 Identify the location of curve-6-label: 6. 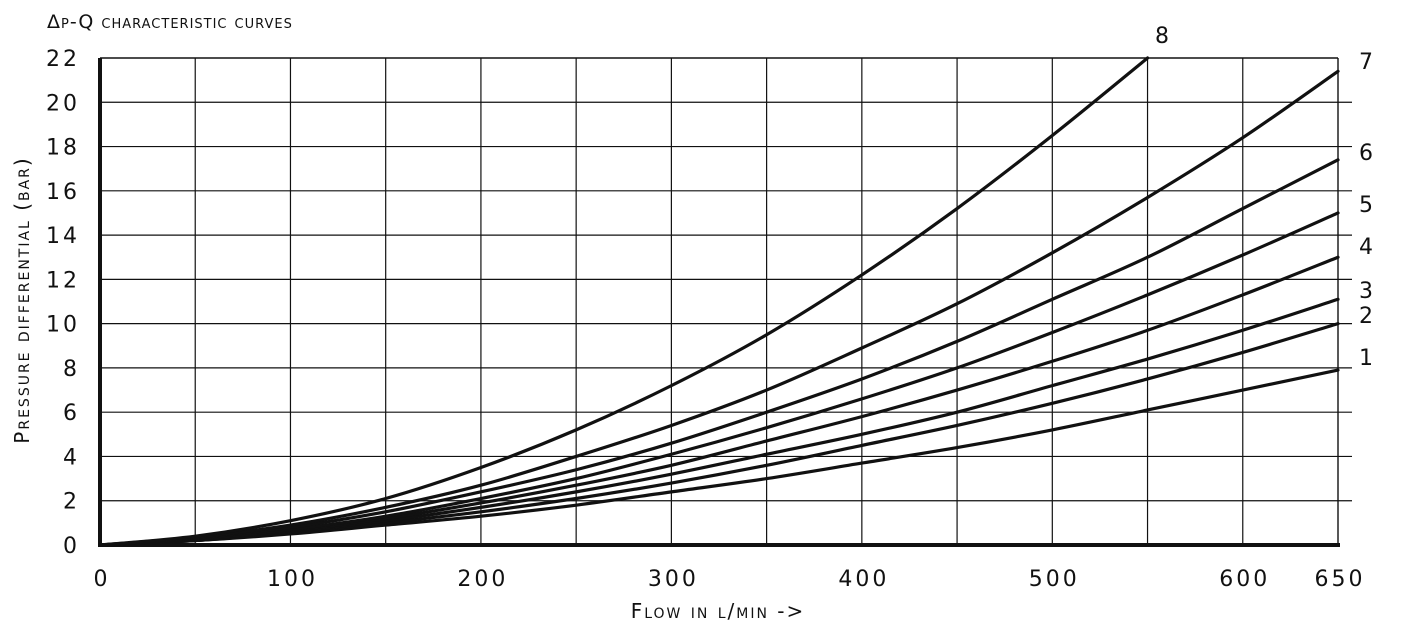
(1366, 153).